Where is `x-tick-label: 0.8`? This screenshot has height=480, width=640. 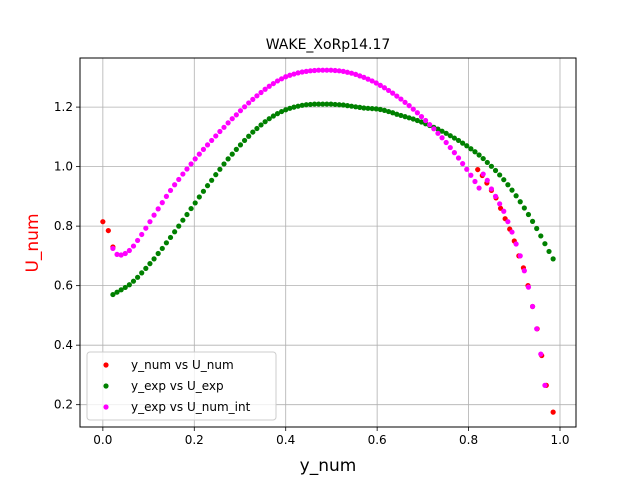 x-tick-label: 0.8 is located at coordinates (468, 440).